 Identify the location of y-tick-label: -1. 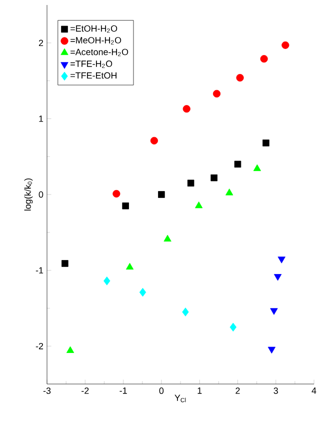
(40, 270).